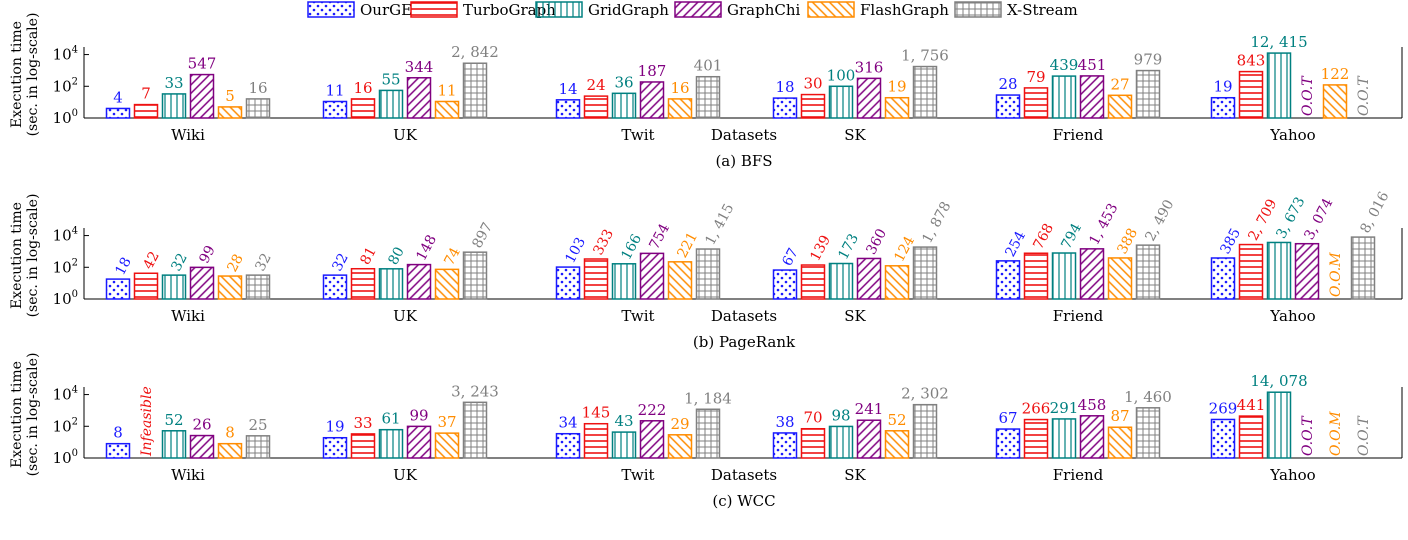 The width and height of the screenshot is (1408, 540). I want to click on legend-swatch-graphchi, so click(698, 9).